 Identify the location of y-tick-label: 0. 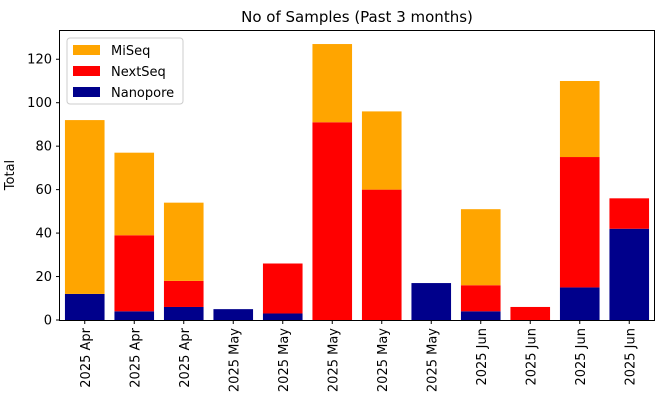
(48, 321).